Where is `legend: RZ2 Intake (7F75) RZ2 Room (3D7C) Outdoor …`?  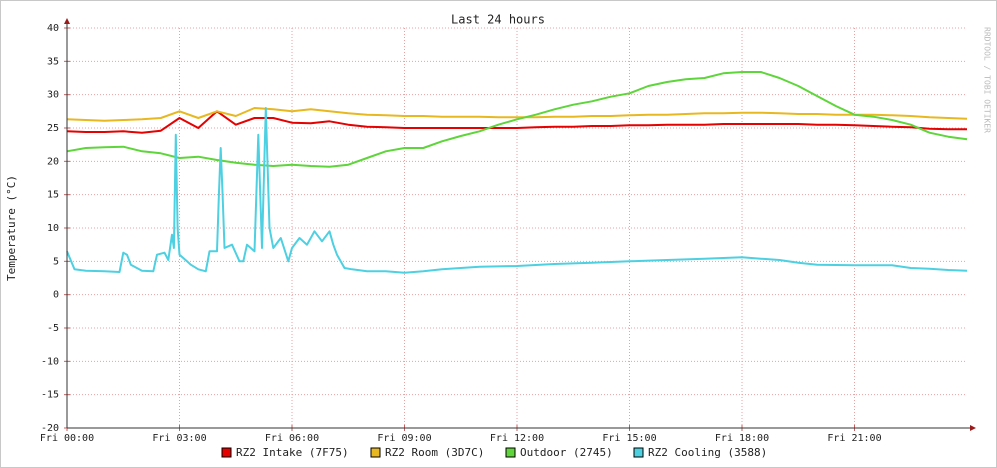
legend: RZ2 Intake (7F75) RZ2 Room (3D7C) Outdoor … is located at coordinates (494, 452).